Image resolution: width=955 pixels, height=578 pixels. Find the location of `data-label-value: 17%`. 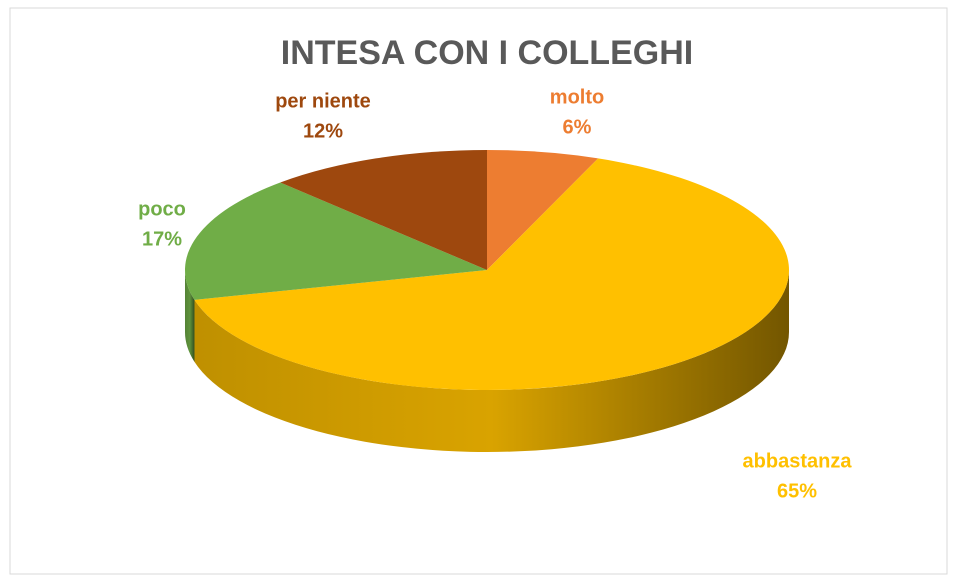

data-label-value: 17% is located at coordinates (162, 239).